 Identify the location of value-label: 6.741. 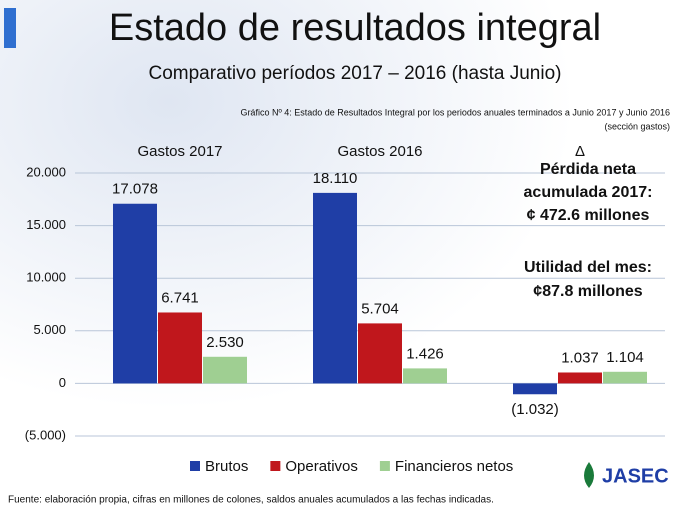
(180, 297).